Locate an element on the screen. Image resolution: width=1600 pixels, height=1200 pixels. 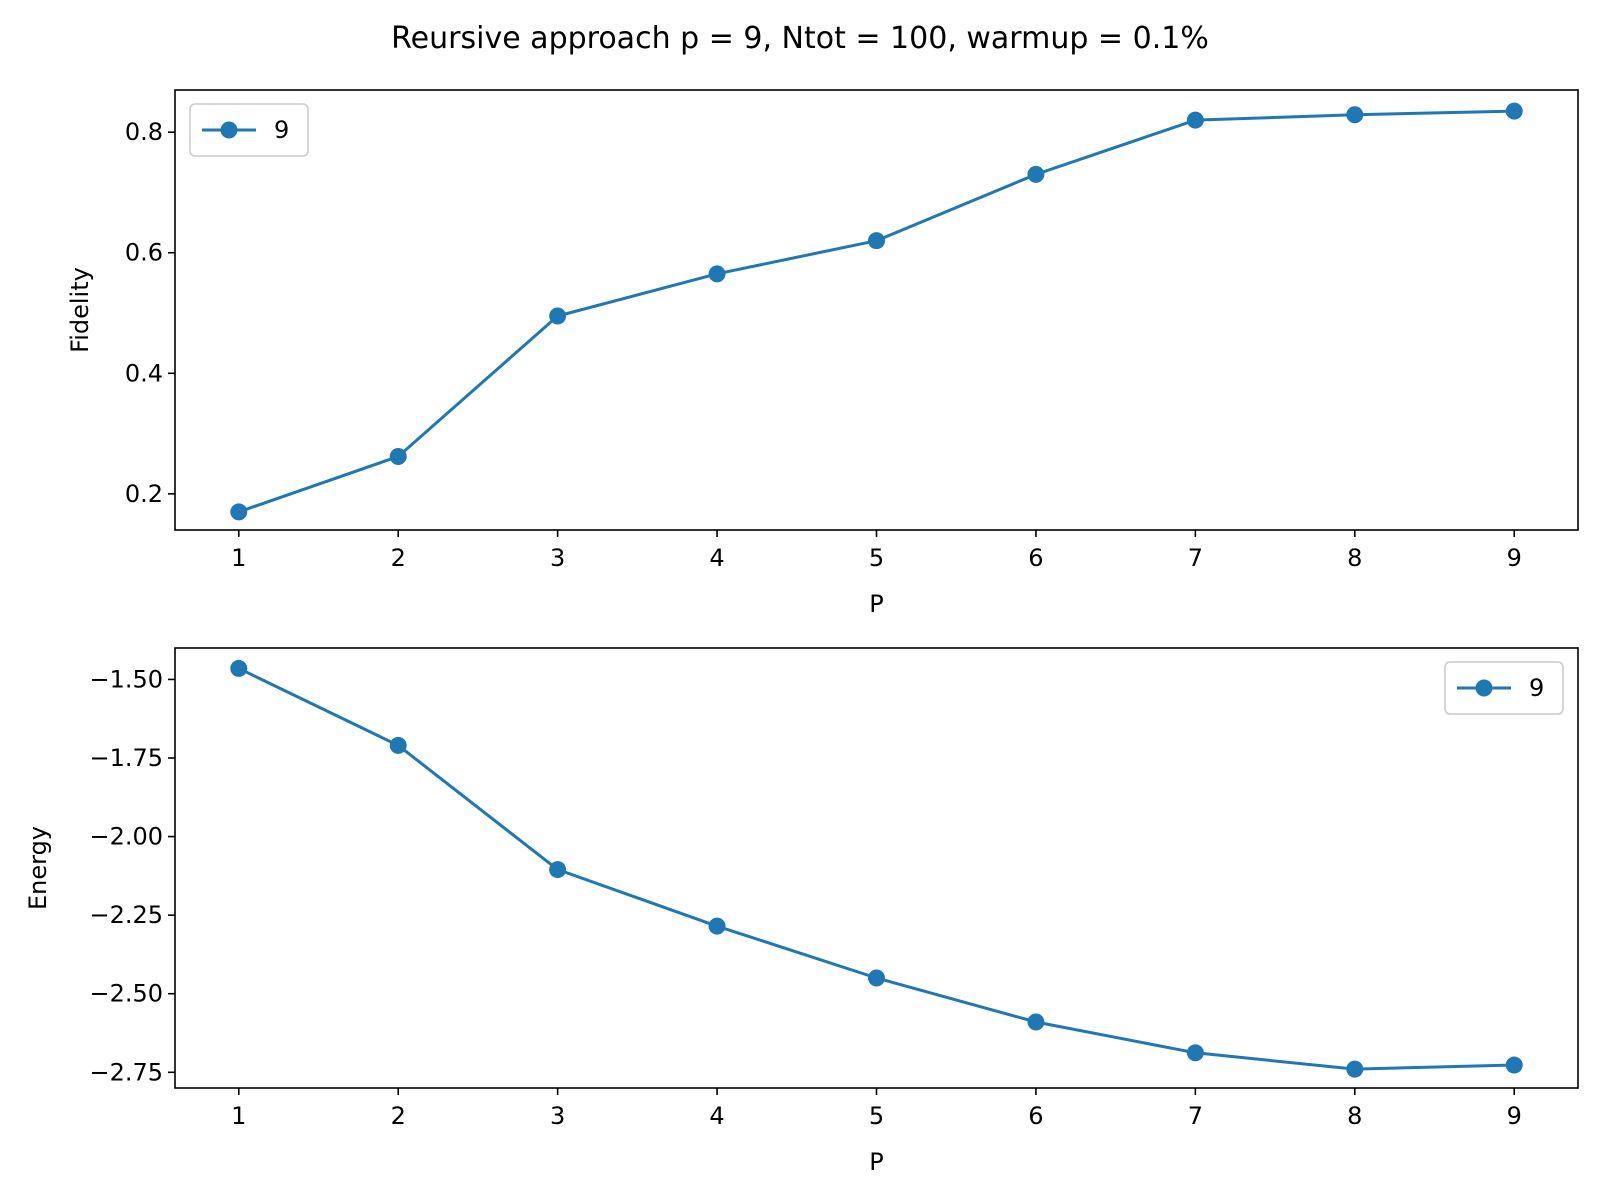
y-tick-label: 0.6 is located at coordinates (144, 253).